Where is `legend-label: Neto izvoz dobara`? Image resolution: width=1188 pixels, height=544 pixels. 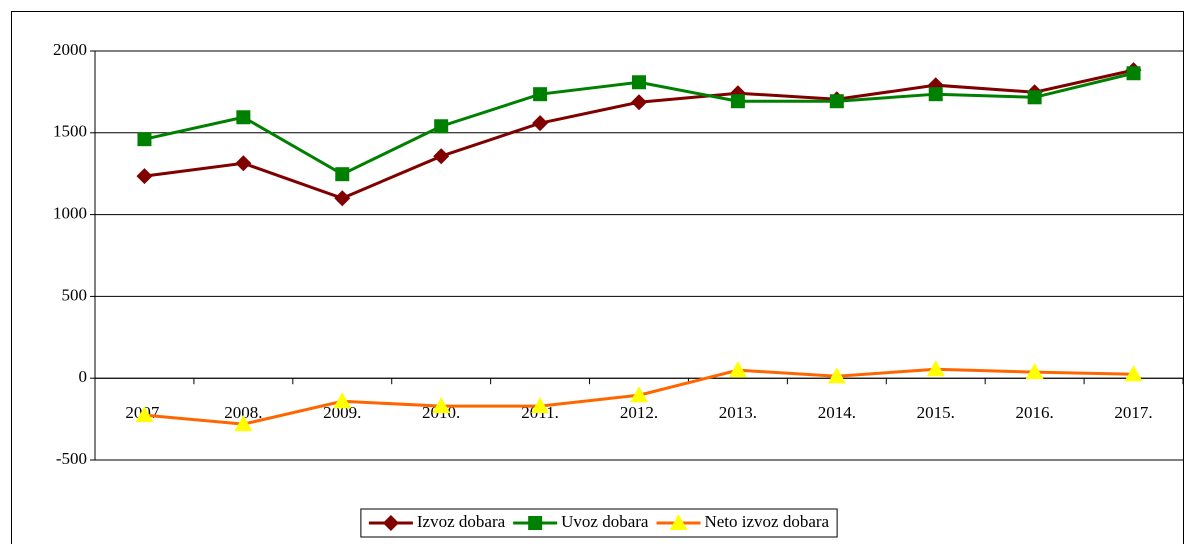 legend-label: Neto izvoz dobara is located at coordinates (766, 521).